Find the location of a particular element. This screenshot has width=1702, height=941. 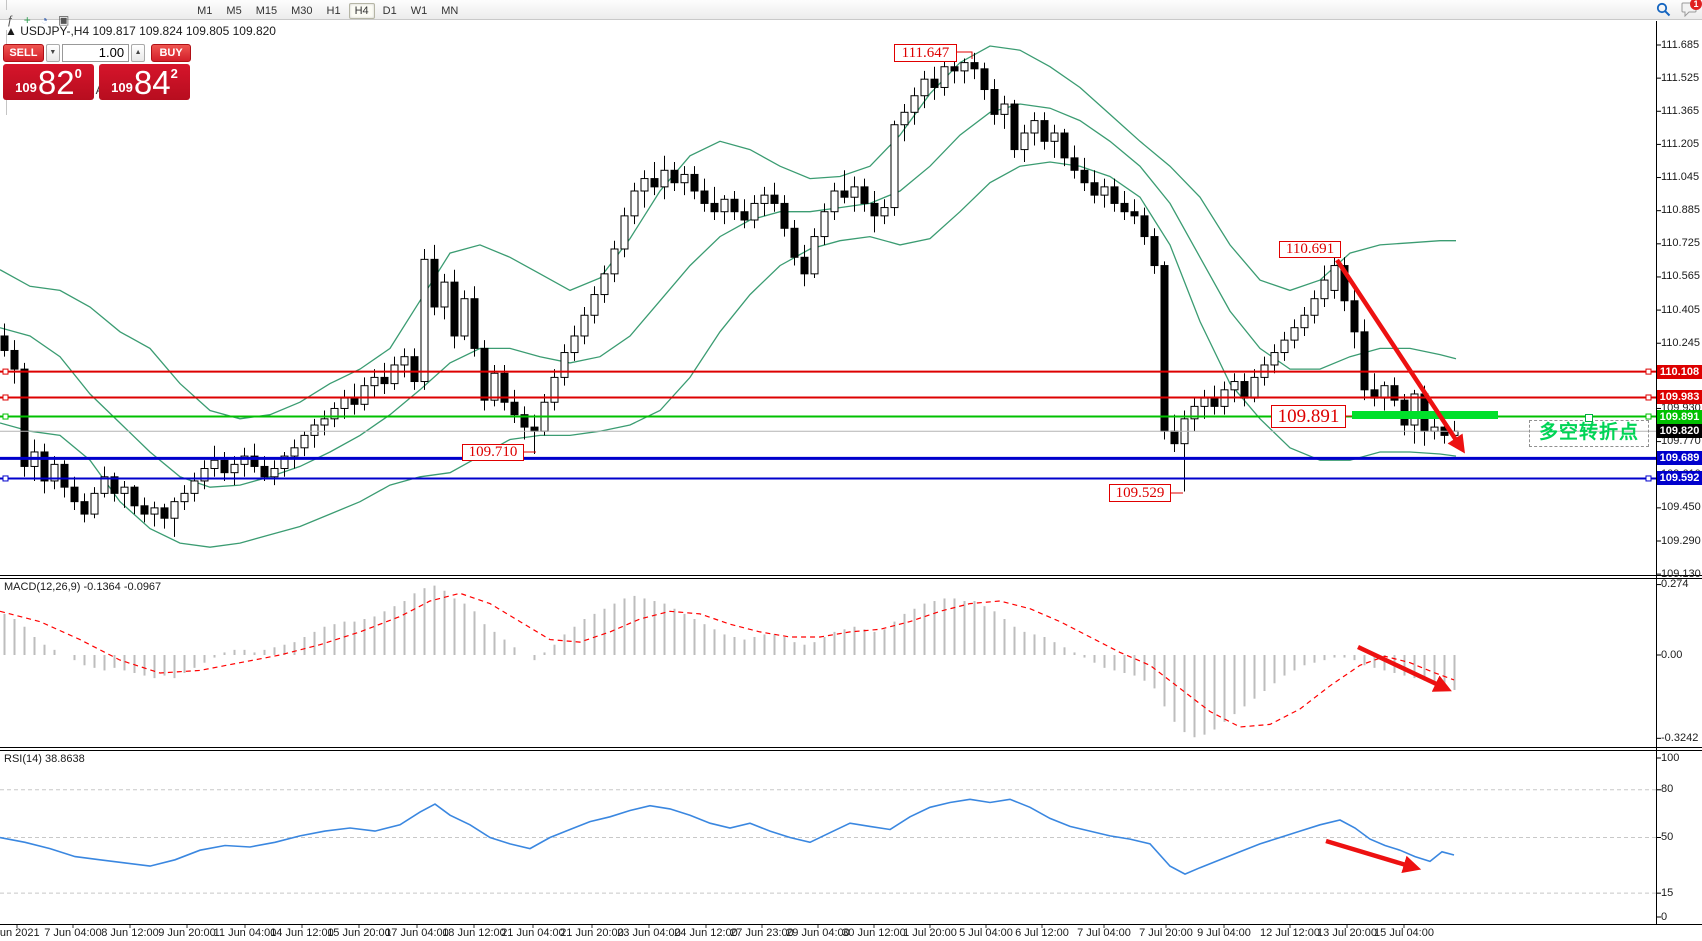

annotation-note-cn: 多空转折点 is located at coordinates (1589, 433).